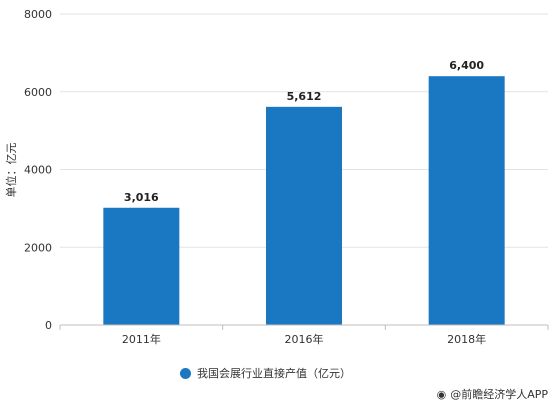 This screenshot has width=554, height=406. What do you see at coordinates (499, 394) in the screenshot?
I see `source-text: @前瞻经济学人APP` at bounding box center [499, 394].